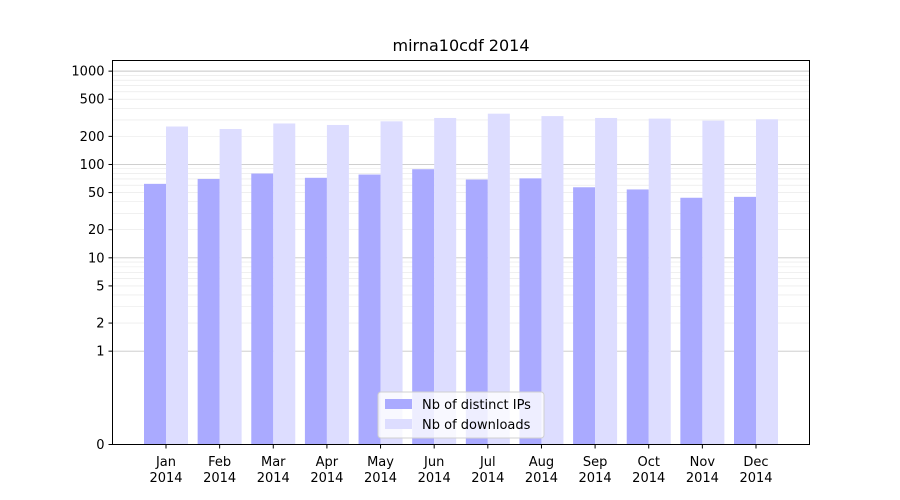 The height and width of the screenshot is (500, 900). I want to click on y-axis: 0 1 2 5 10 20 50 100 200 500 1000, so click(92, 259).